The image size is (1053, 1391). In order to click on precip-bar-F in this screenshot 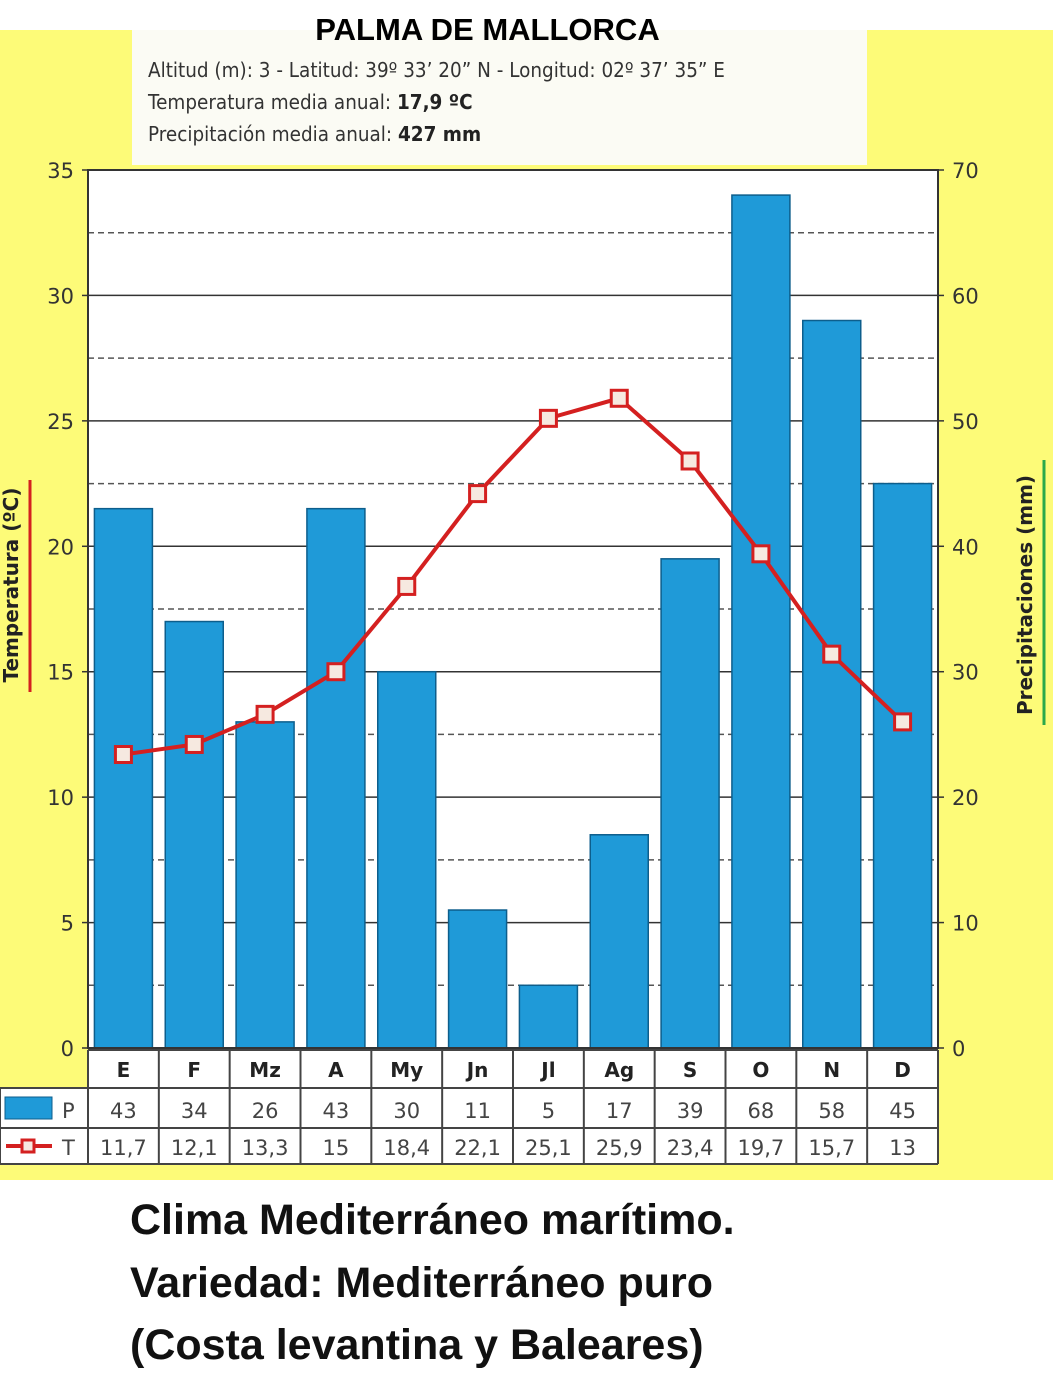, I will do `click(194, 834)`.